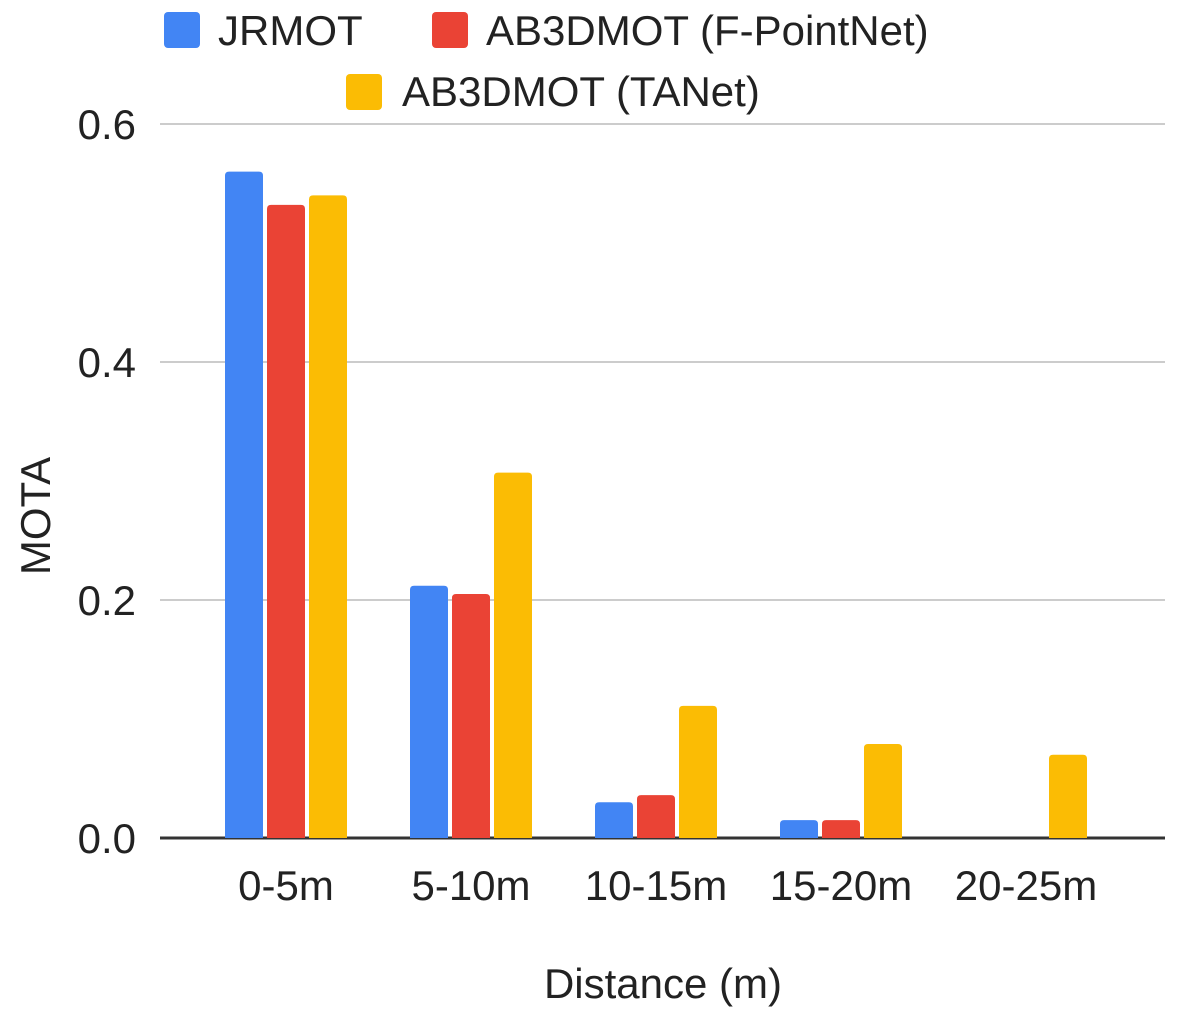 This screenshot has width=1196, height=1014. I want to click on y-axis-ticks: 0.0 0.2 0.4 0.6, so click(107, 481).